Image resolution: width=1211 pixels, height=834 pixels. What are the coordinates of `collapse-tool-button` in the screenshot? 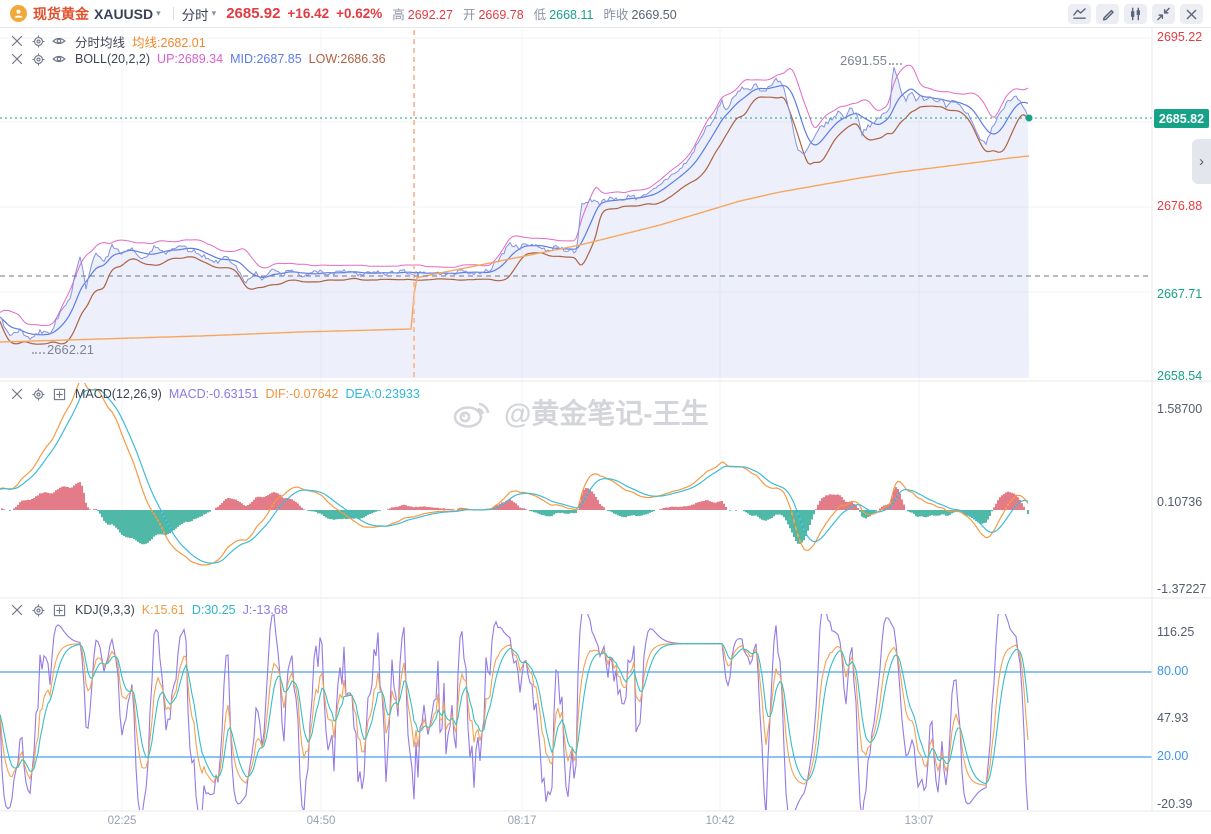 It's located at (1163, 14).